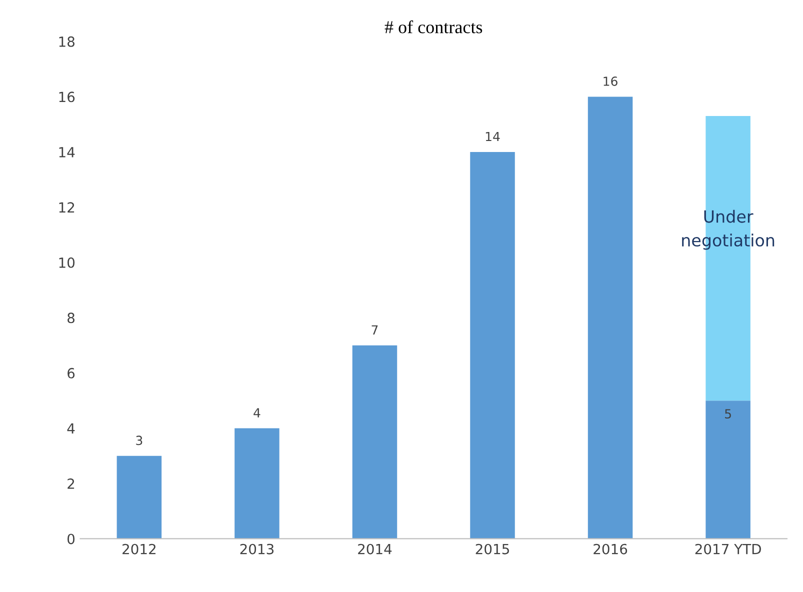  What do you see at coordinates (257, 549) in the screenshot?
I see `x-tick-label: 2013` at bounding box center [257, 549].